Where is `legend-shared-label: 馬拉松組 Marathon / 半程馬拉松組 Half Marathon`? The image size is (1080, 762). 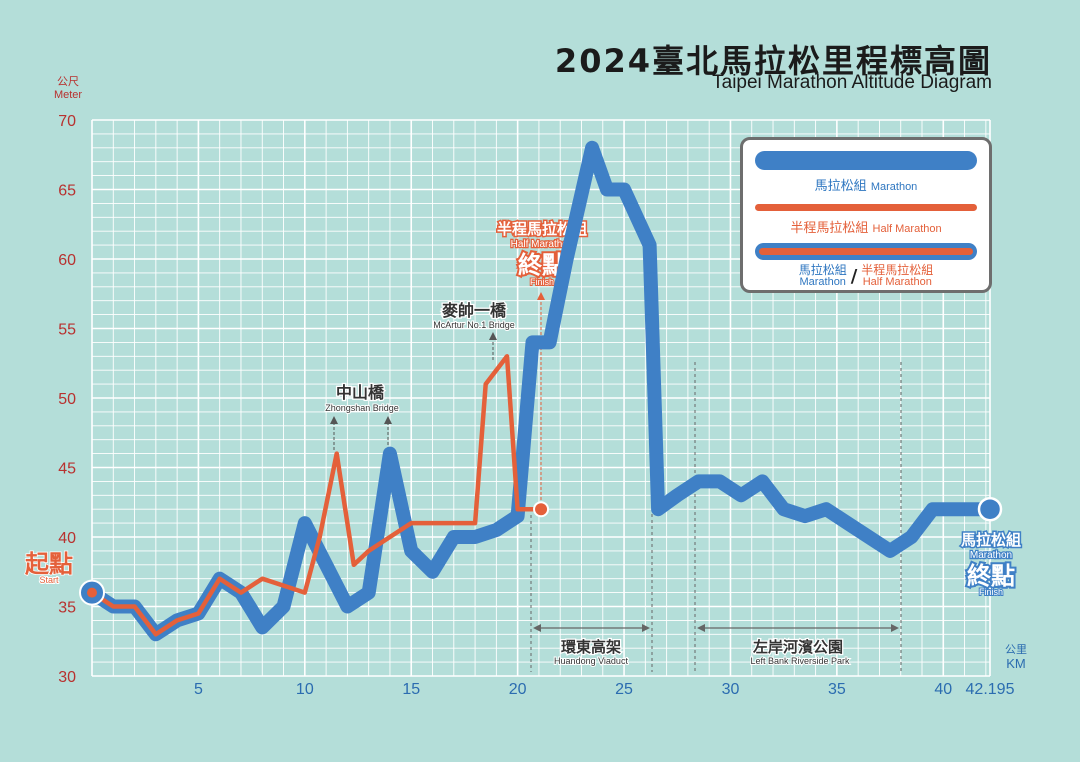 legend-shared-label: 馬拉松組 Marathon / 半程馬拉松組 Half Marathon is located at coordinates (866, 276).